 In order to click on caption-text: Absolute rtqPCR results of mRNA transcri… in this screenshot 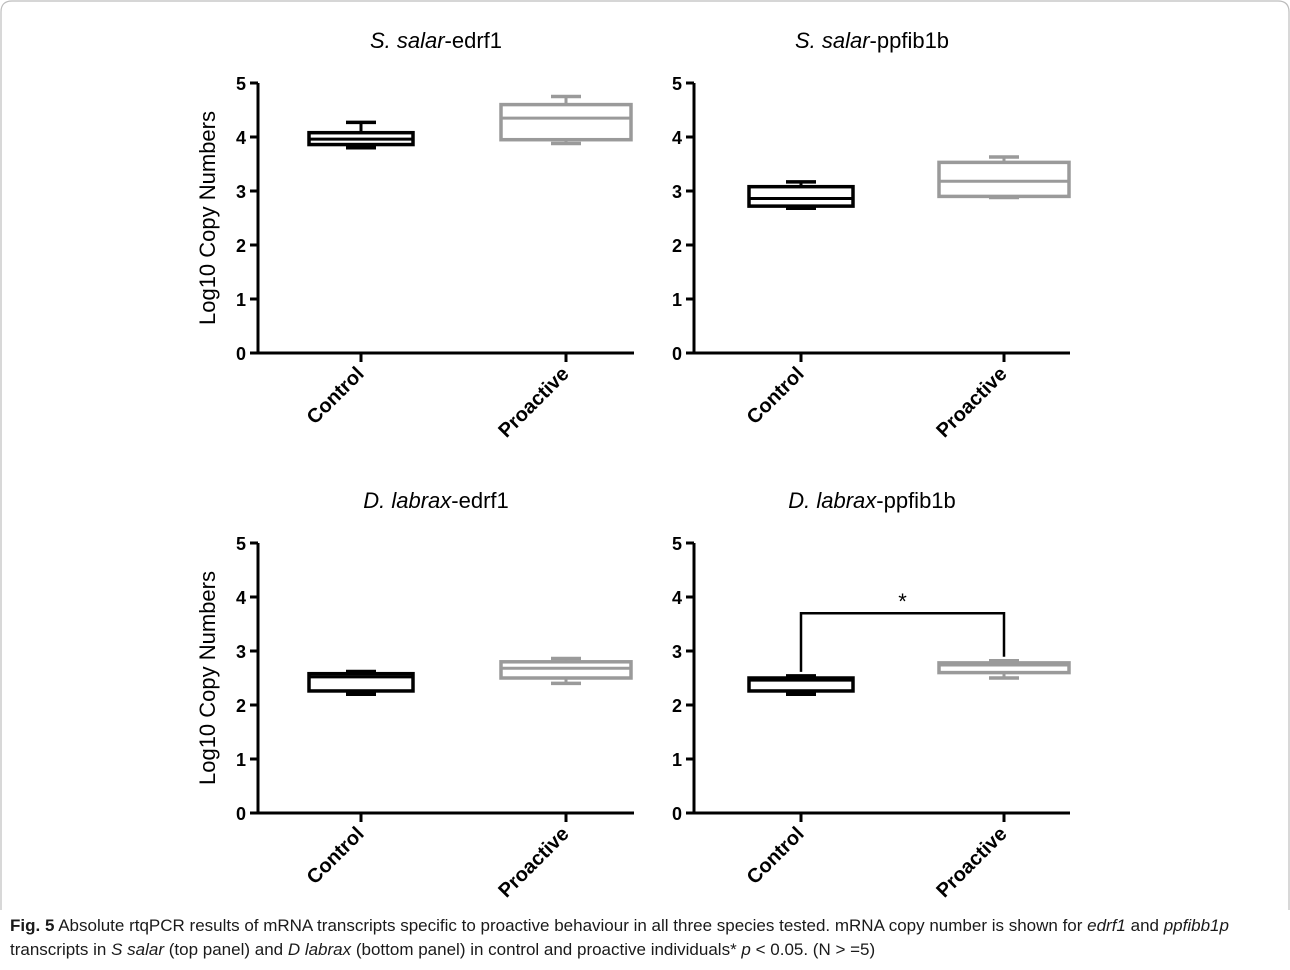, I will do `click(571, 925)`.